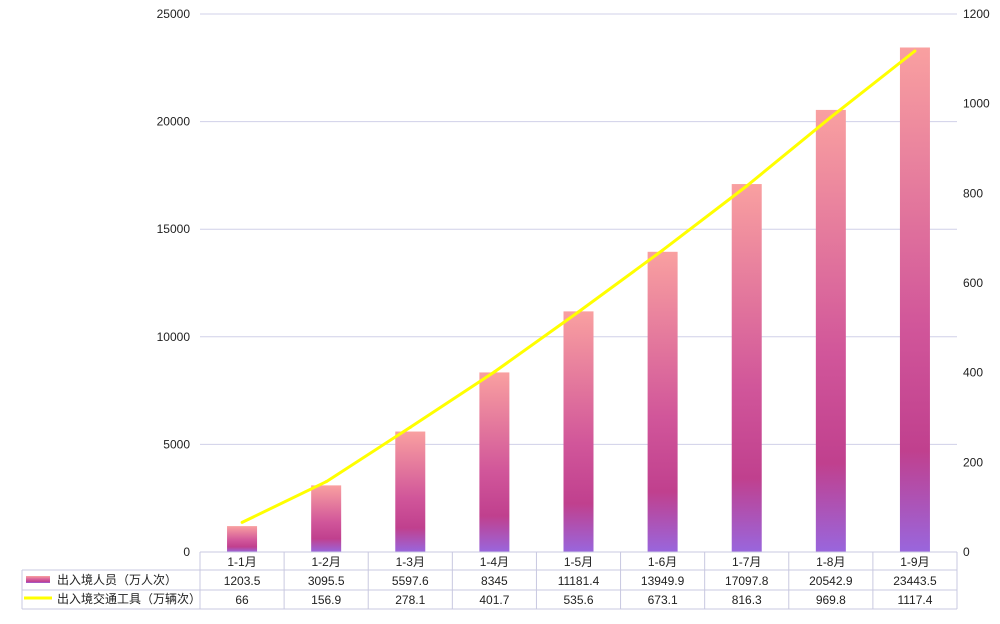 Image resolution: width=1000 pixels, height=624 pixels. Describe the element at coordinates (410, 562) in the screenshot. I see `category-label: 1-3月` at that location.